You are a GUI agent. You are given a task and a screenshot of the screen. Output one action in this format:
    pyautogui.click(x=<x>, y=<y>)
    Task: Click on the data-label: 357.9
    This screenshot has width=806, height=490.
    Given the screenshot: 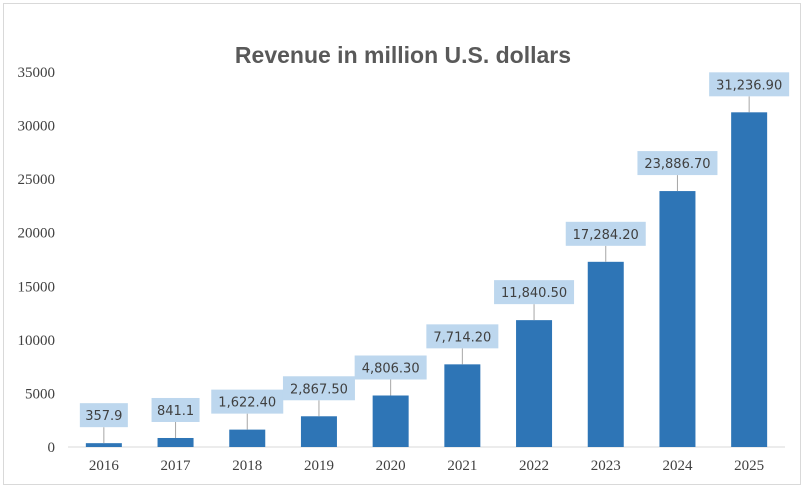 What is the action you would take?
    pyautogui.click(x=103, y=416)
    